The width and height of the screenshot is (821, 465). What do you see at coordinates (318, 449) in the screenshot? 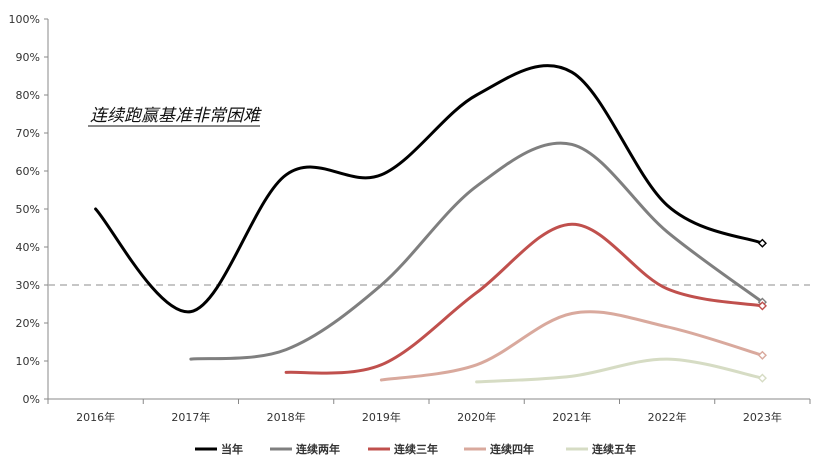
I see `legend-label: 连续两年` at bounding box center [318, 449].